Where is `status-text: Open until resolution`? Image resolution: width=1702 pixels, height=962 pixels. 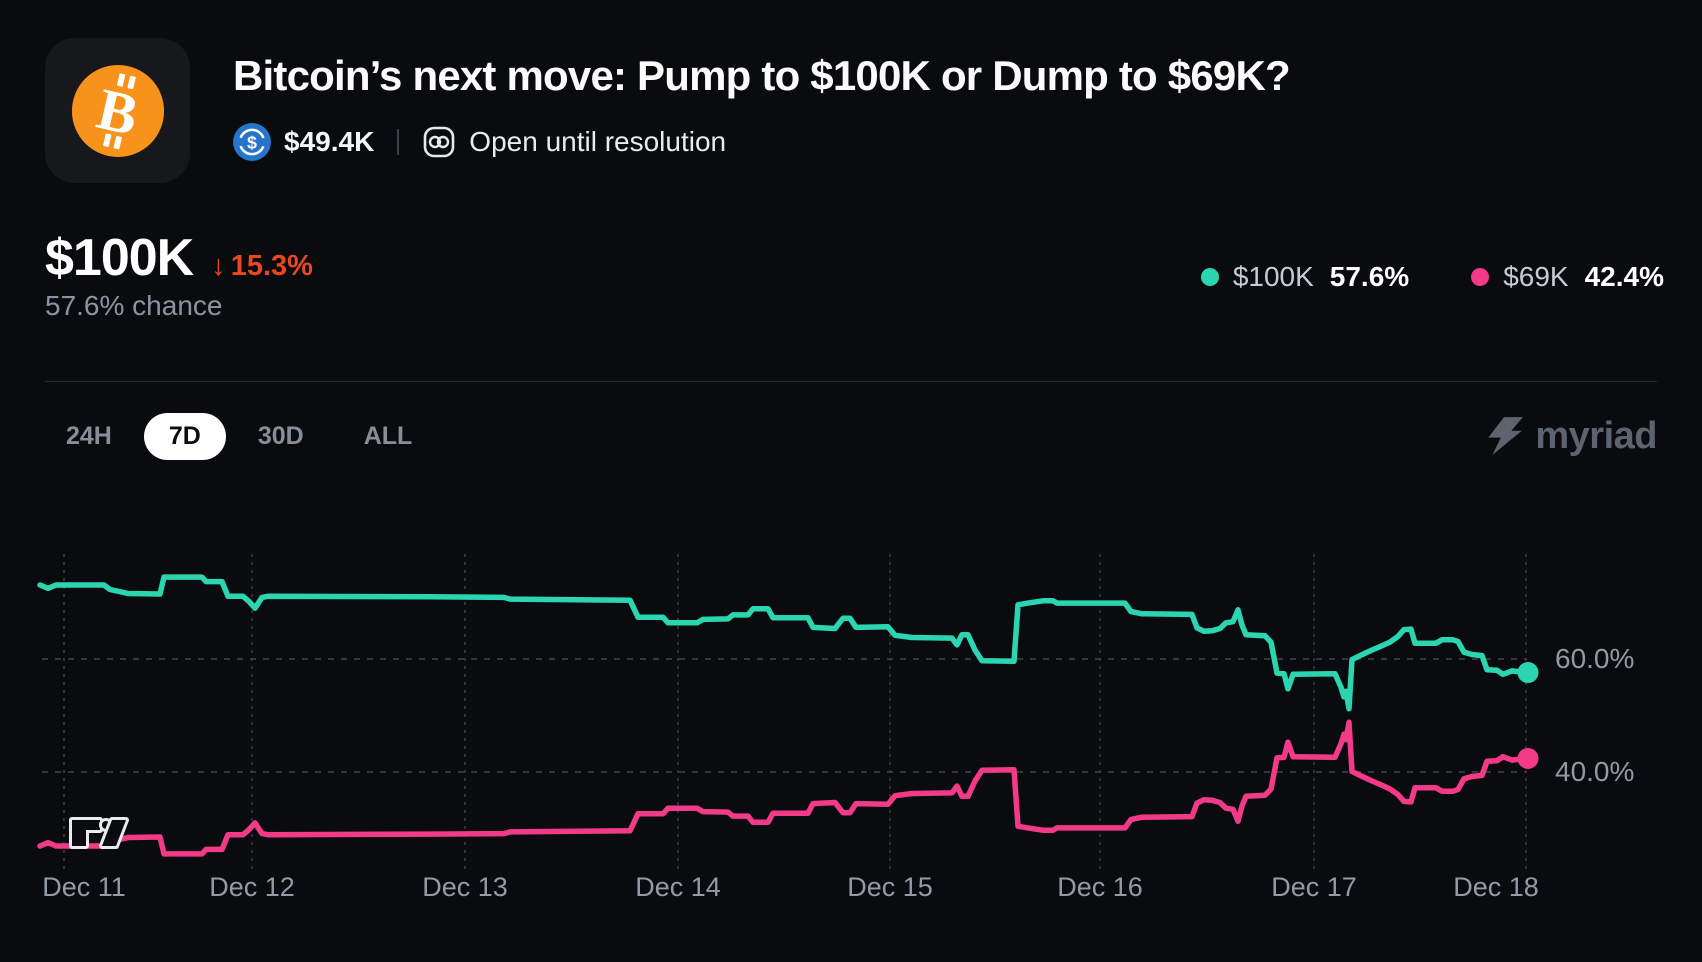
status-text: Open until resolution is located at coordinates (598, 141).